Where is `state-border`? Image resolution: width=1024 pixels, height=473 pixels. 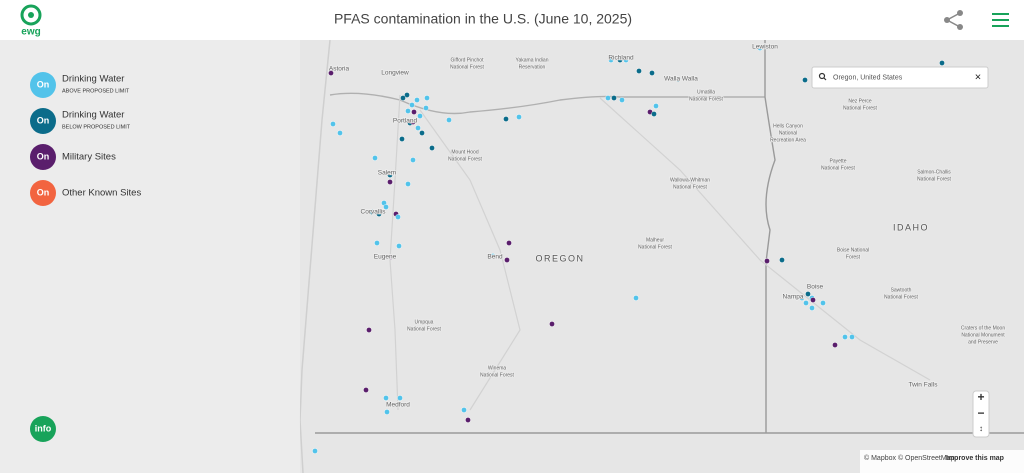 state-border is located at coordinates (770, 236).